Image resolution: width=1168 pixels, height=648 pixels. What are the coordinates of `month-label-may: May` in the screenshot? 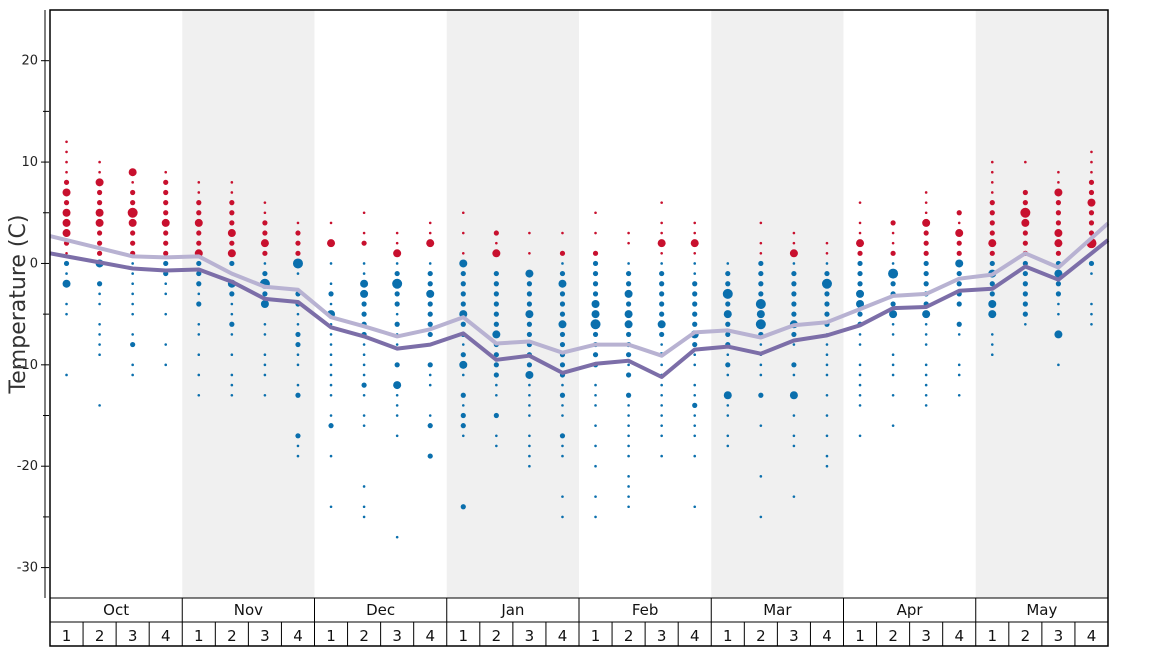 It's located at (1041, 610).